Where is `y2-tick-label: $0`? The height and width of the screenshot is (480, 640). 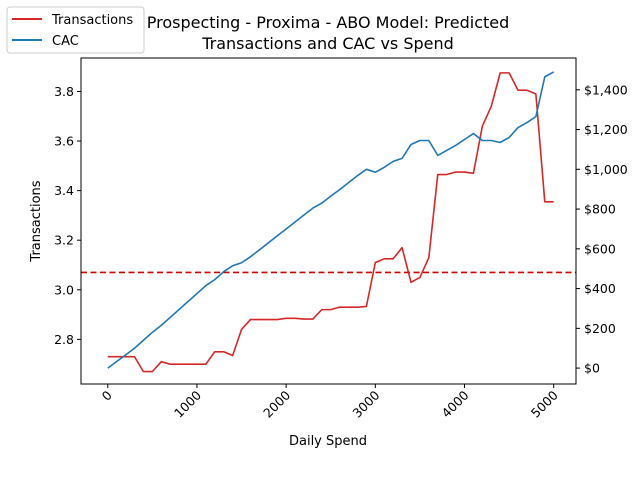
y2-tick-label: $0 is located at coordinates (592, 368).